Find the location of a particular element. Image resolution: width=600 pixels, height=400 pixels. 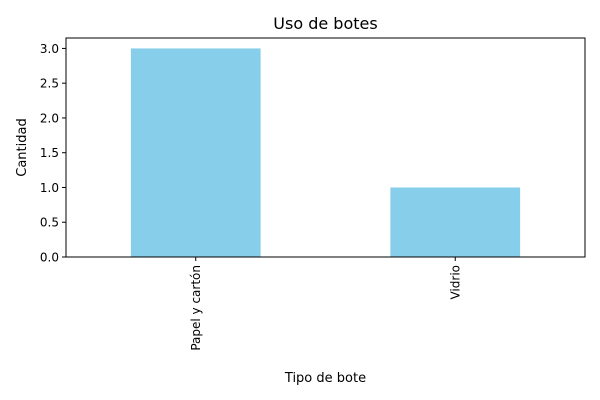

x-axis-label: Tipo de bote is located at coordinates (325, 378).